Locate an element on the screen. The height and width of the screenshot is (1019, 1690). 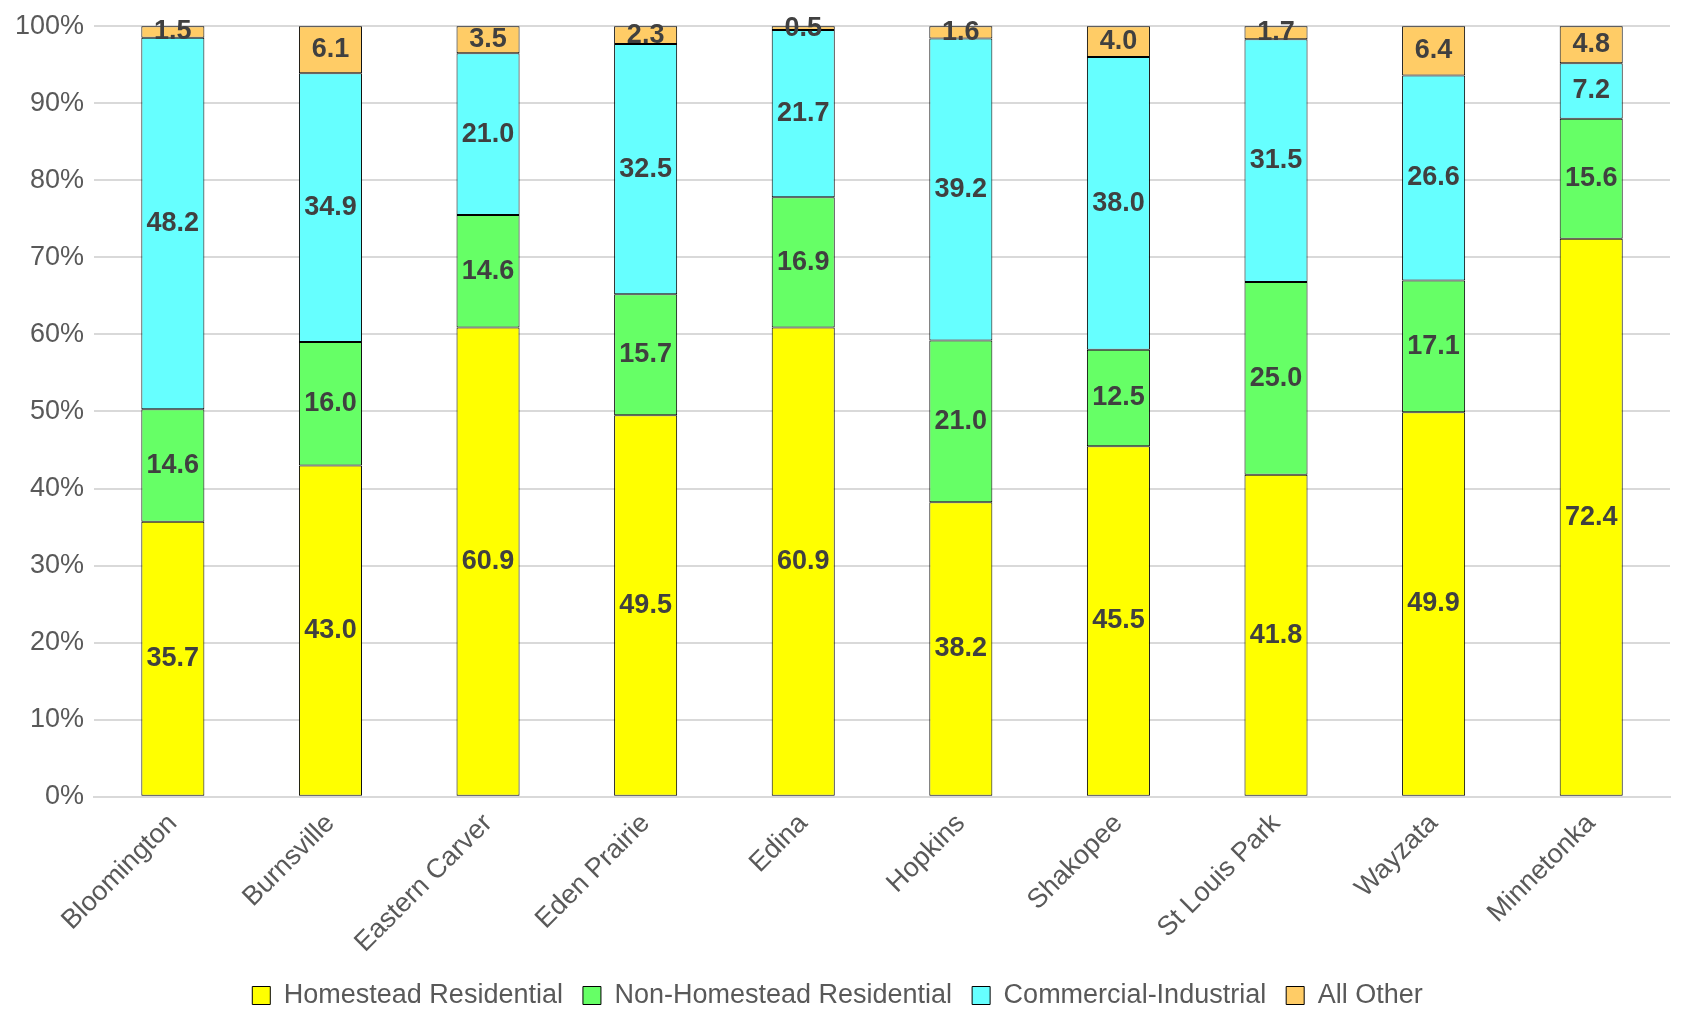
data-label: 41.8 is located at coordinates (1276, 633).